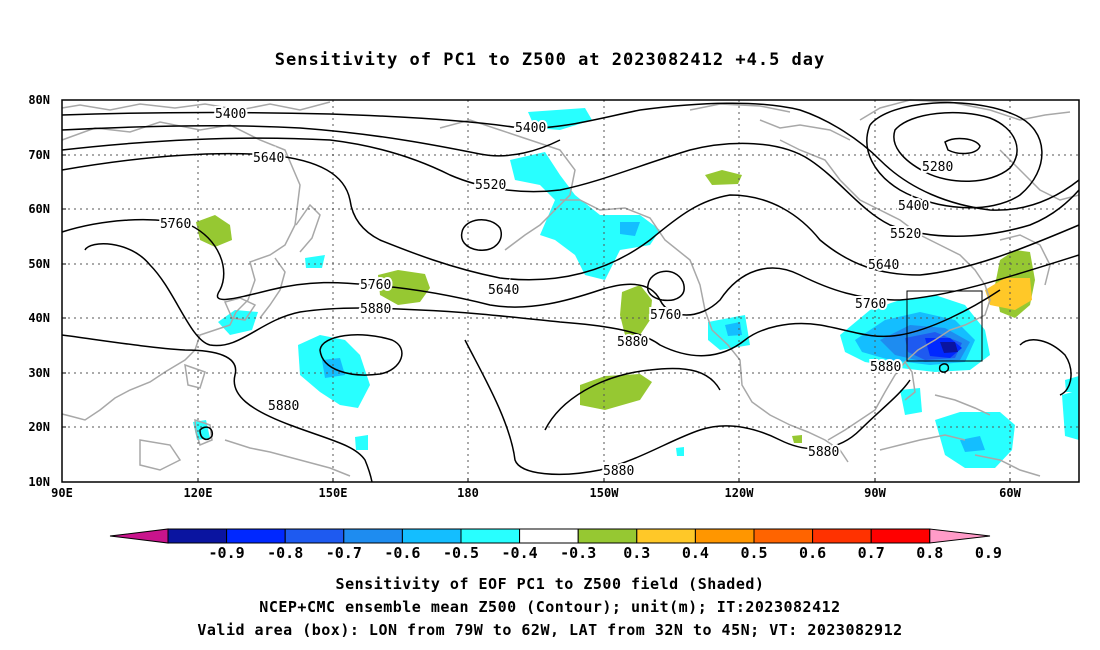 The image size is (1100, 650). I want to click on colorbar-label: 0.4, so click(695, 553).